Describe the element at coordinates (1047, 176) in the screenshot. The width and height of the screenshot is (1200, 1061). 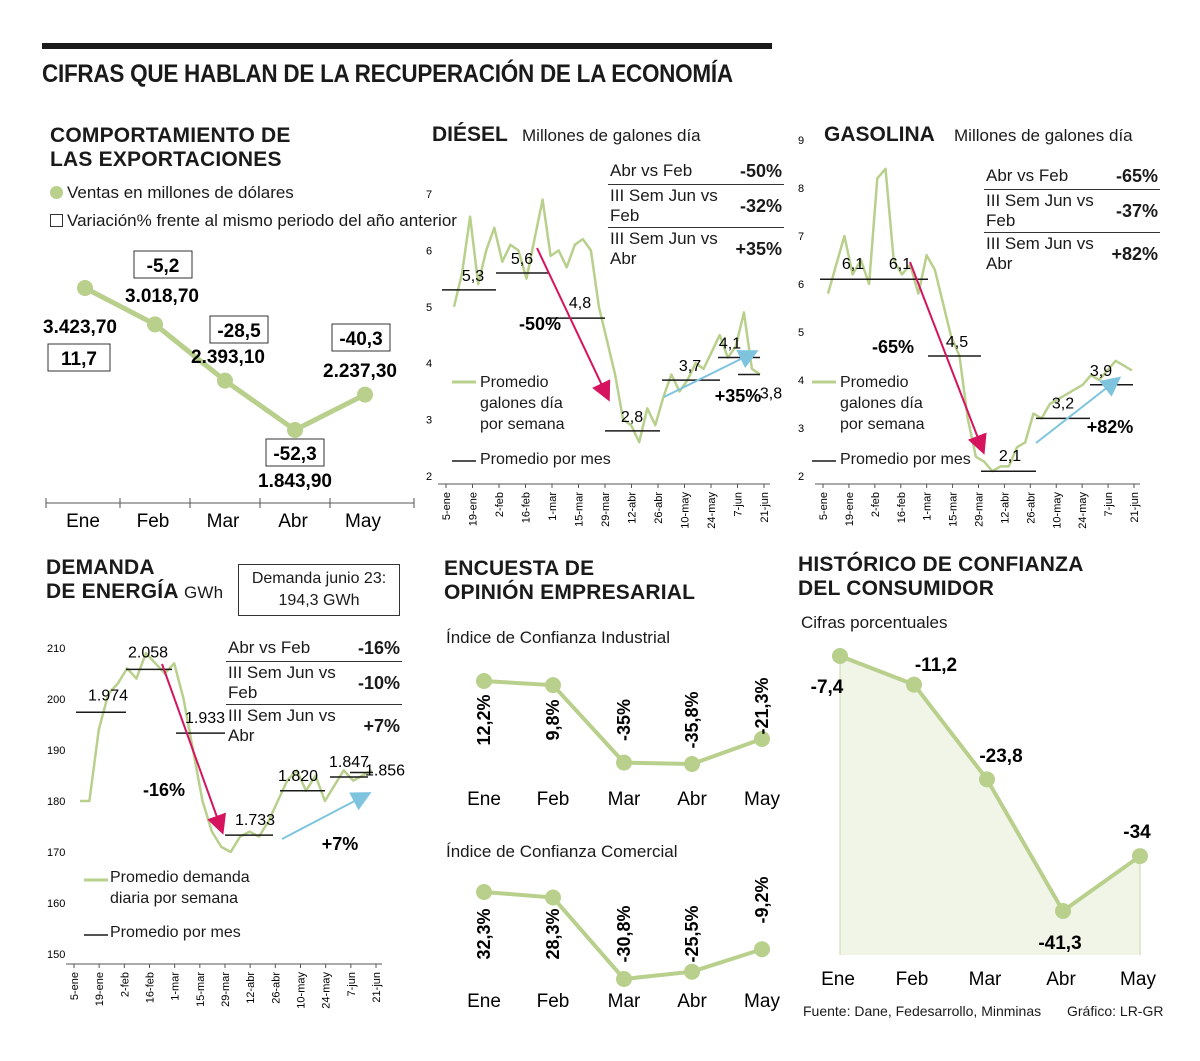
I see `gasolina-stat-label: Abr vs Feb` at that location.